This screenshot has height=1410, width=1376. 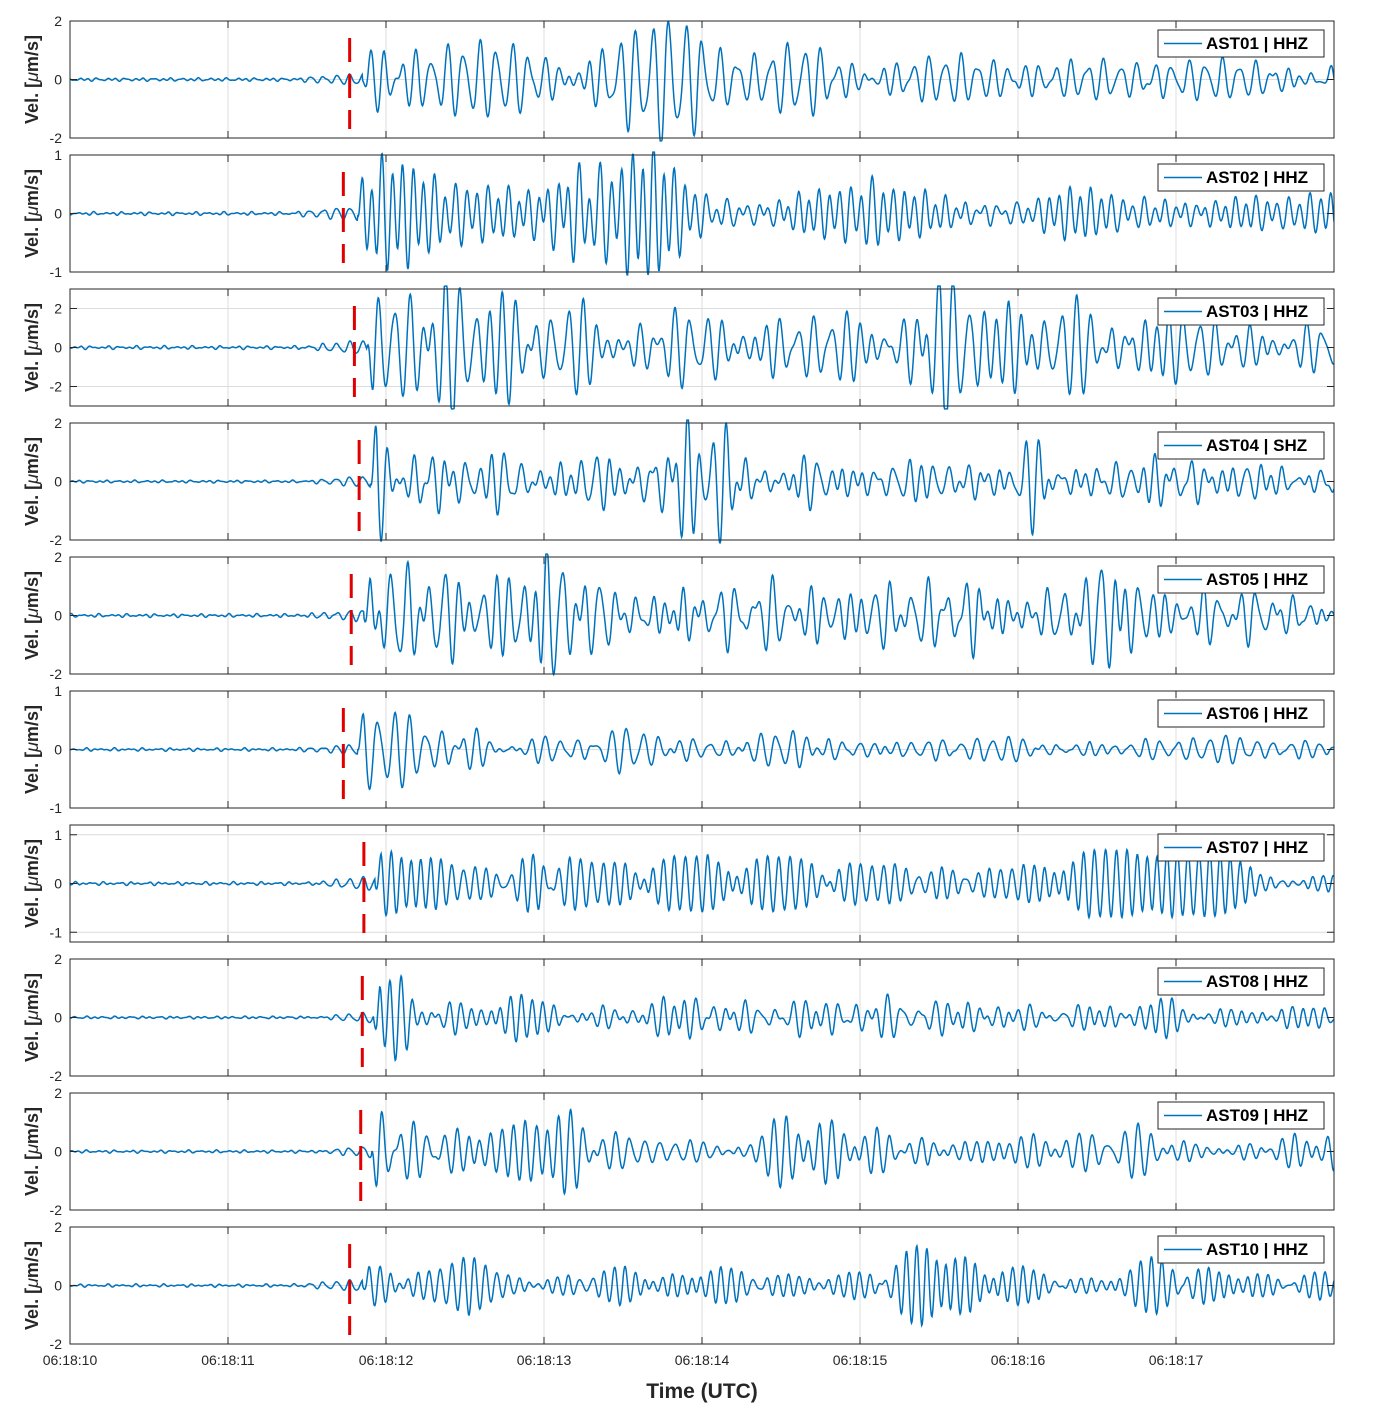 I want to click on x-tick-label: 06:18:17, so click(x=1176, y=1360).